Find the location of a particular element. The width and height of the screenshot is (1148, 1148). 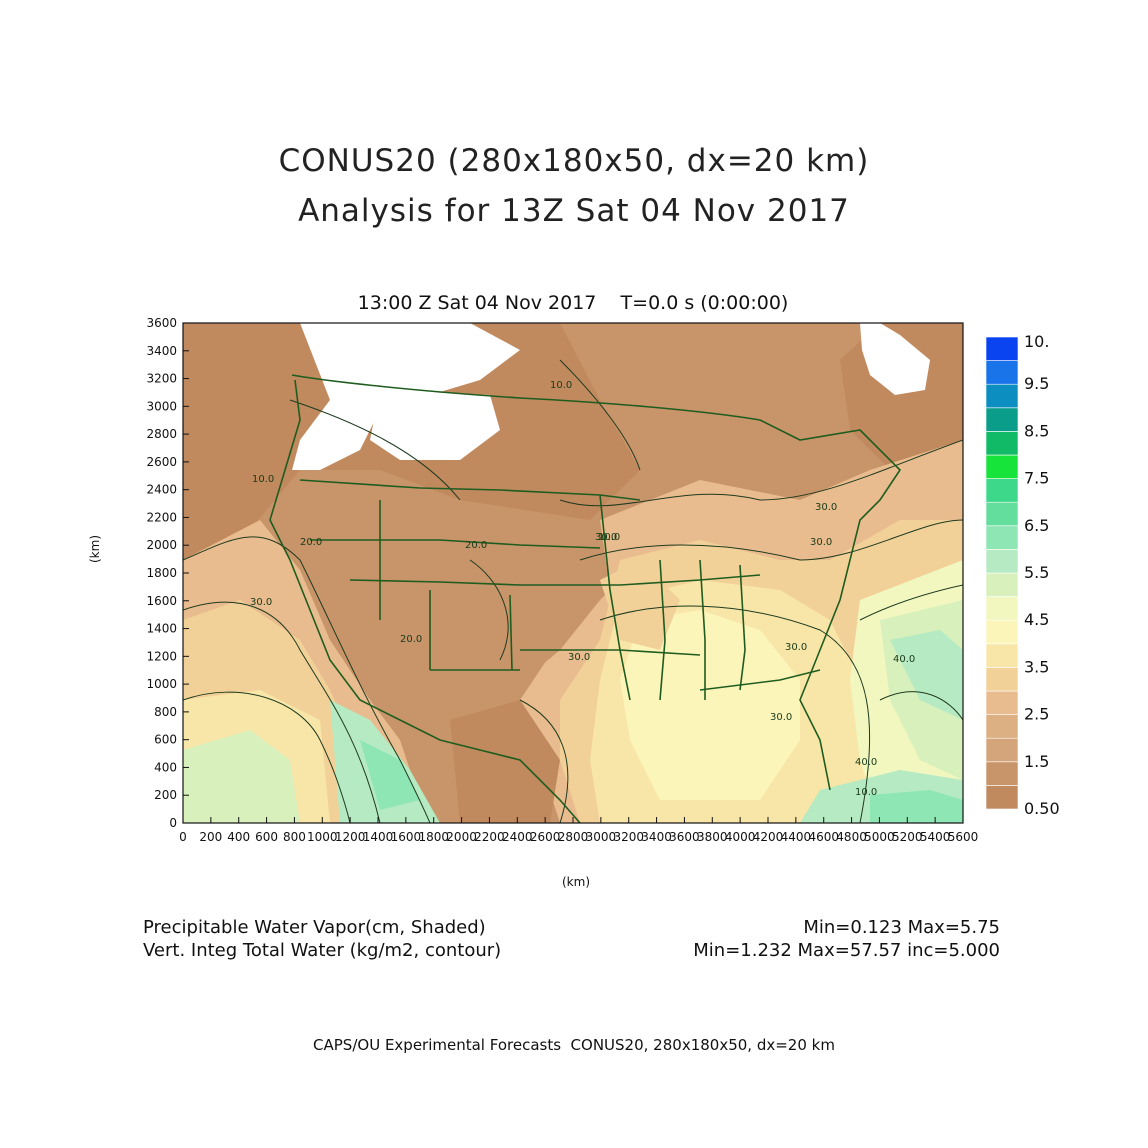

x-tick-label: 3800 is located at coordinates (712, 837).